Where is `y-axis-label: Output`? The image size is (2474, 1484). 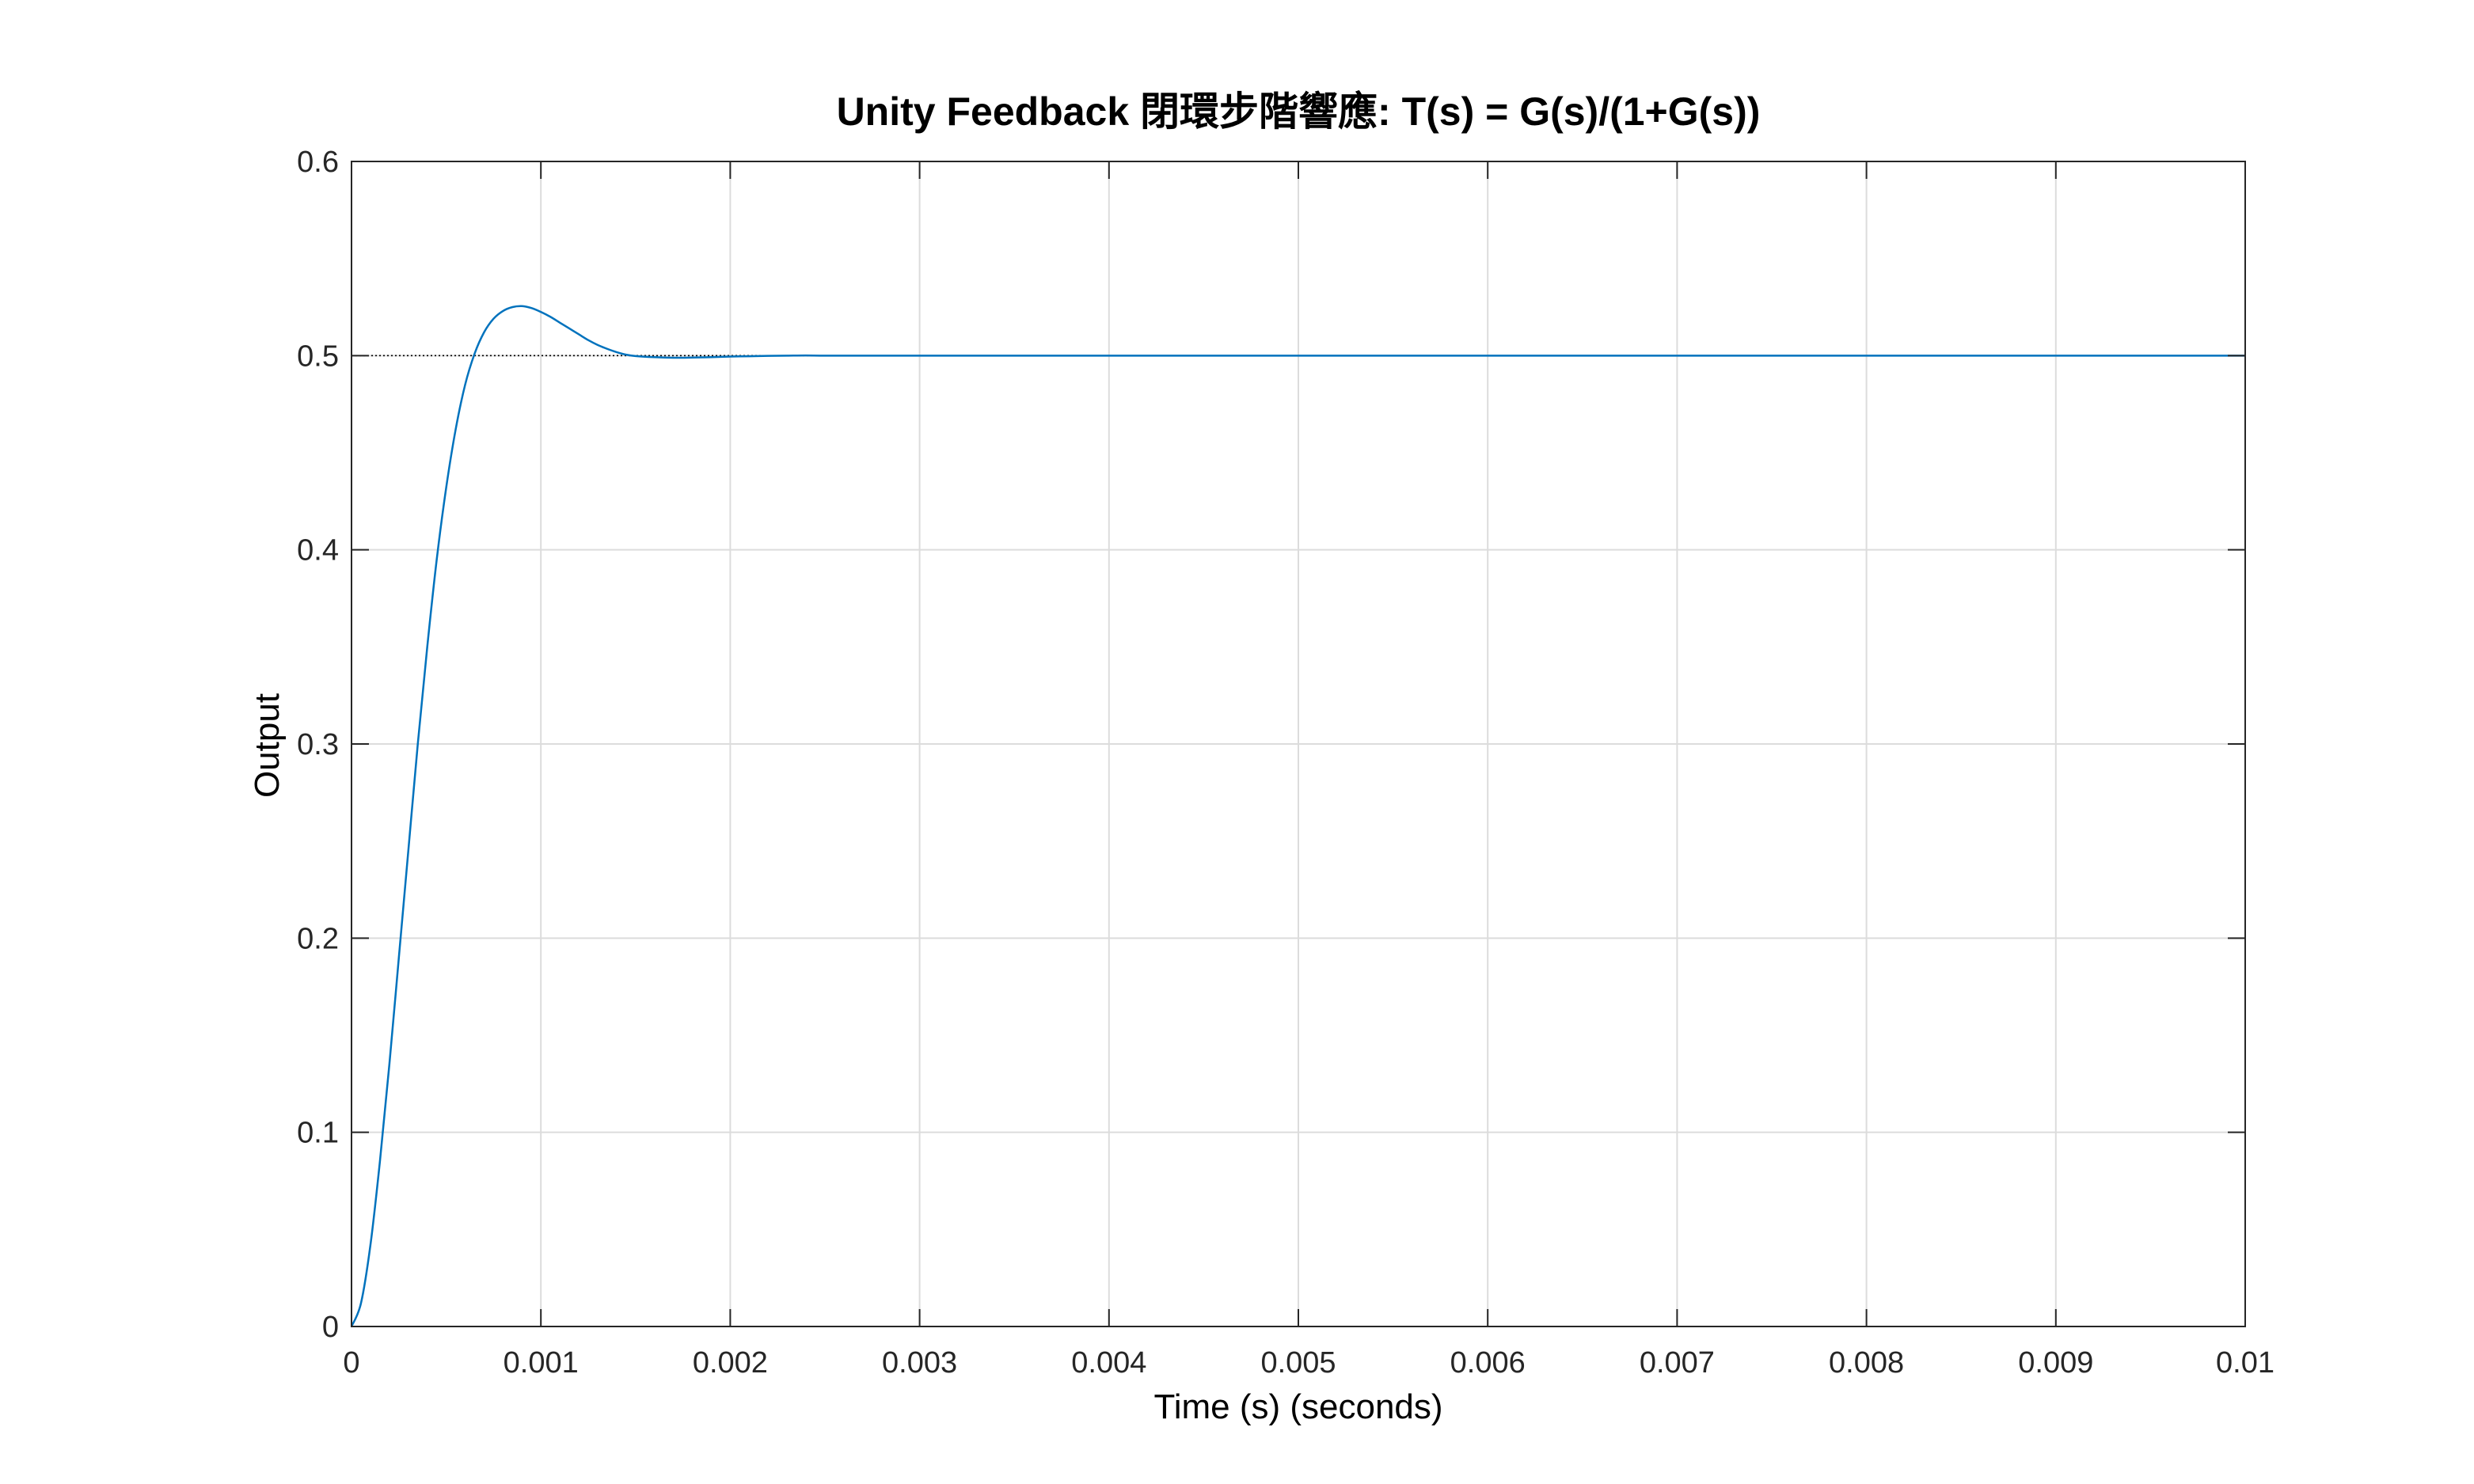 y-axis-label: Output is located at coordinates (267, 745).